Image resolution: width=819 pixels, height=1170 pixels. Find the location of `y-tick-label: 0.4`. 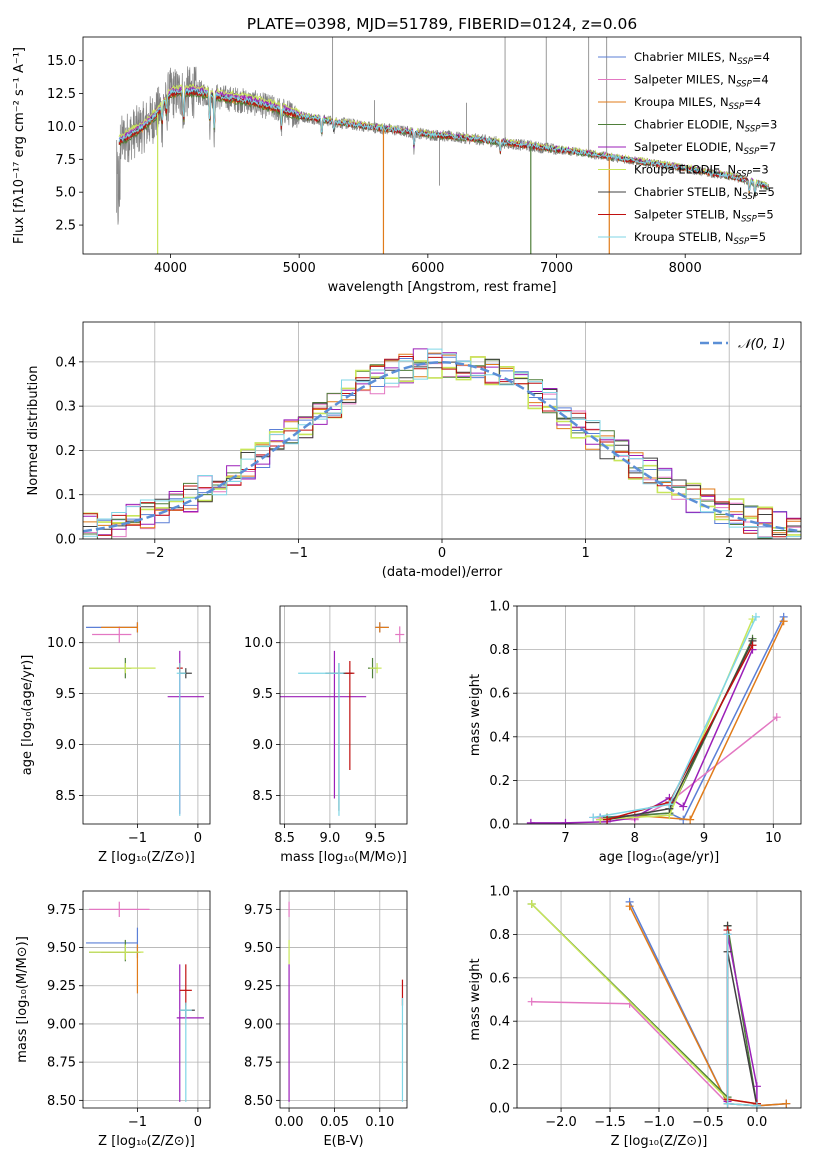

y-tick-label: 0.4 is located at coordinates (499, 737).